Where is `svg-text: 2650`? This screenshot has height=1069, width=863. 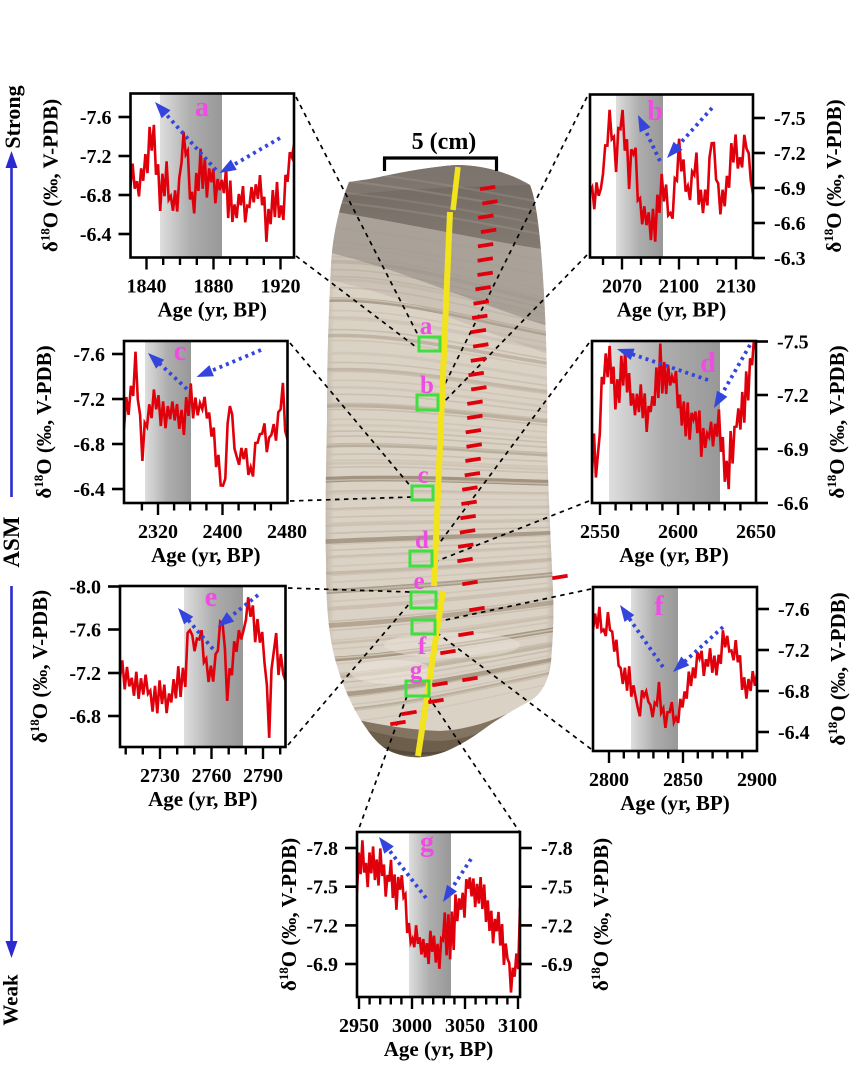 svg-text: 2650 is located at coordinates (756, 532).